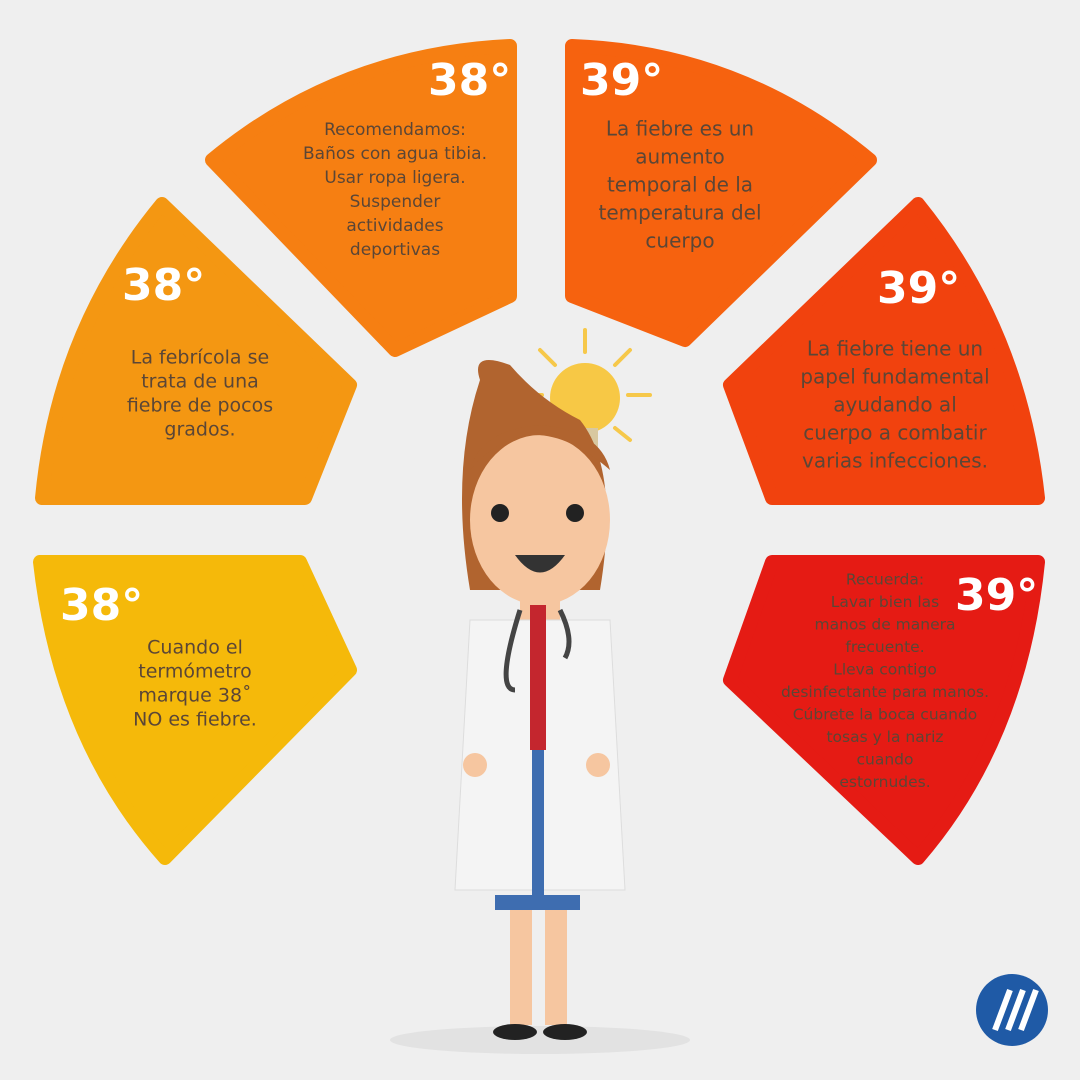 Image resolution: width=1080 pixels, height=1080 pixels. Describe the element at coordinates (895, 405) in the screenshot. I see `segment-text: ayudando al` at that location.